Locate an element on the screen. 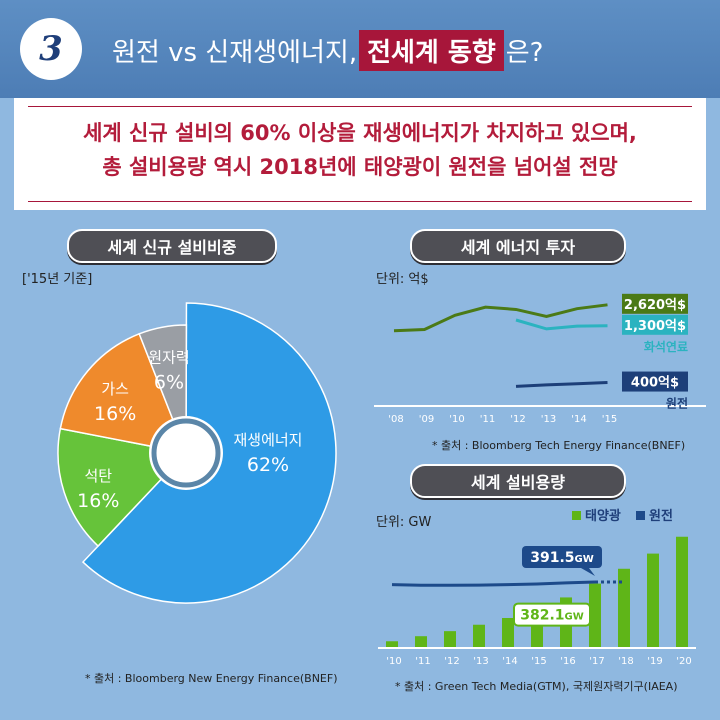 The image size is (720, 720). title-before: 원전 vs 신재생에너지, is located at coordinates (235, 53).